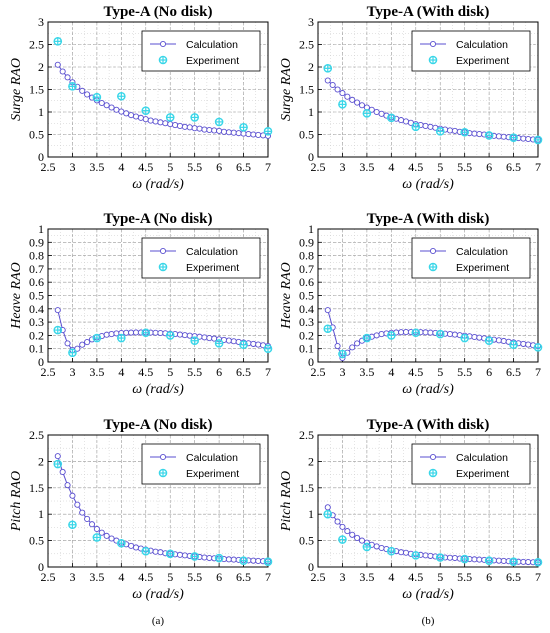 The height and width of the screenshot is (633, 550). Describe the element at coordinates (16, 501) in the screenshot. I see `y-axis-label: Pitch RAO` at that location.